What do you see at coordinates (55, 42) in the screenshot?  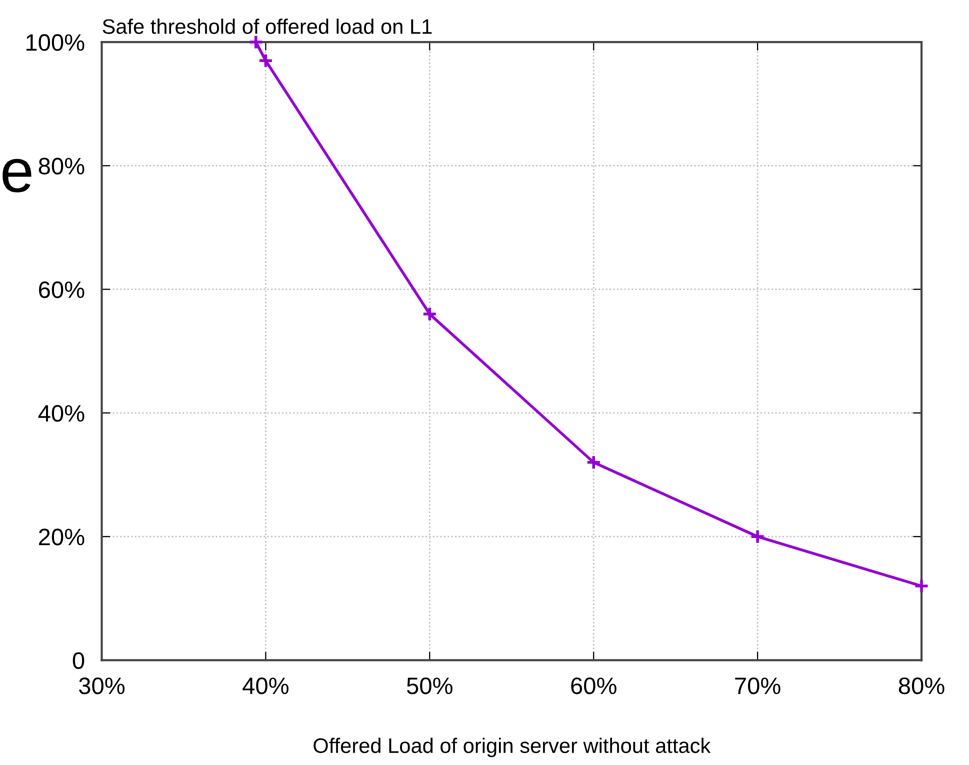 I see `y-tick-label: 100%` at bounding box center [55, 42].